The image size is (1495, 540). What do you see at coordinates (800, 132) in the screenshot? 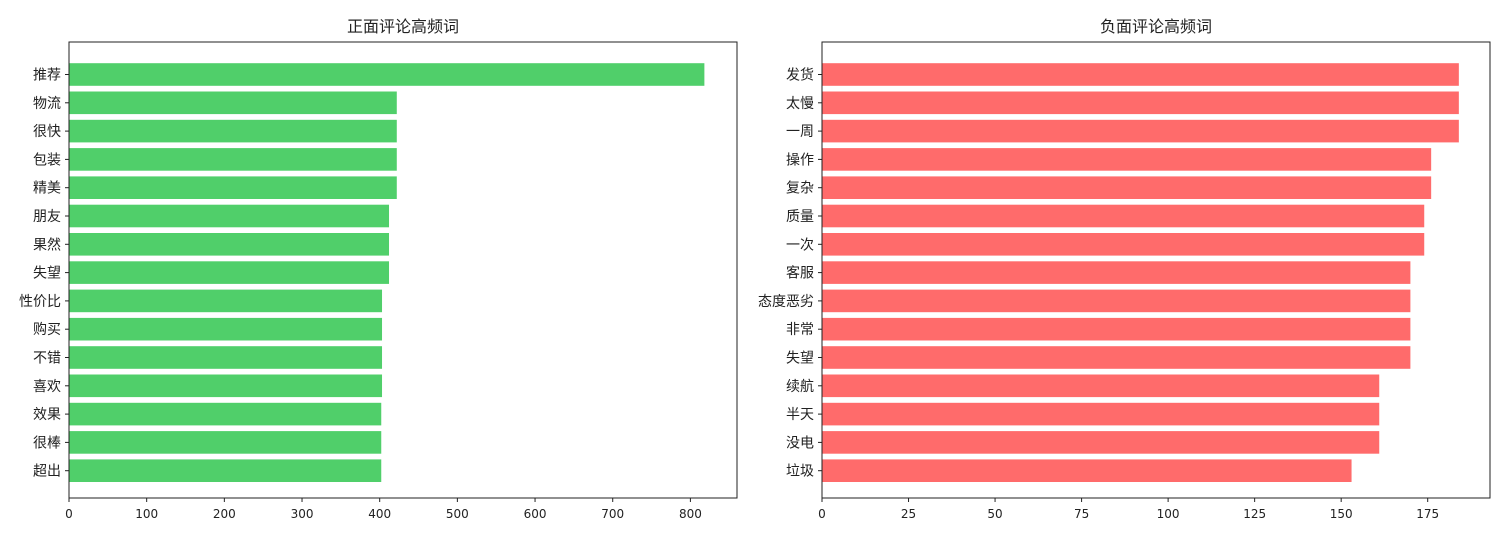
I see `negative-ytick-label: 一周` at bounding box center [800, 132].